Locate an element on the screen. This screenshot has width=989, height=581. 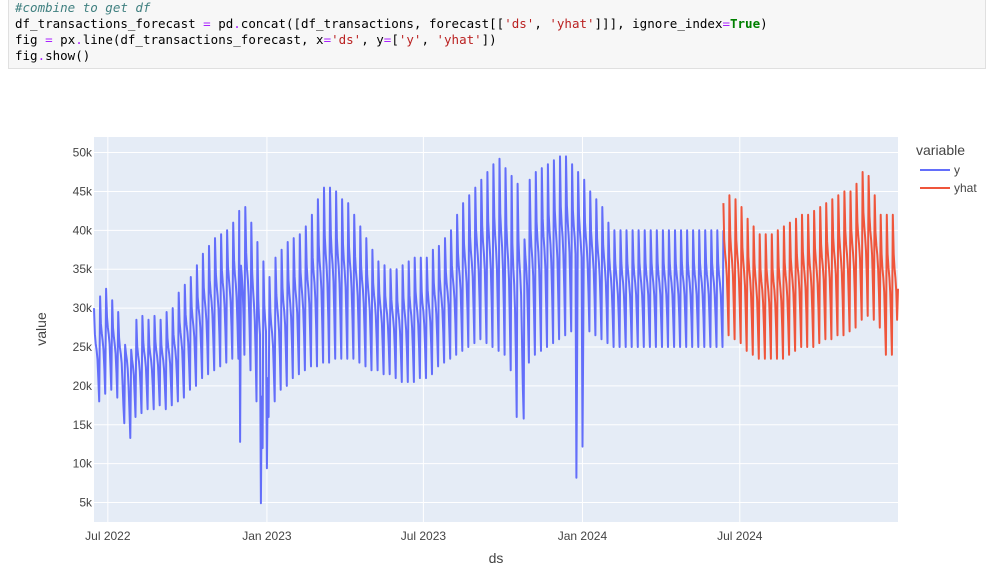
code-line: #combine to get df is located at coordinates (500, 8).